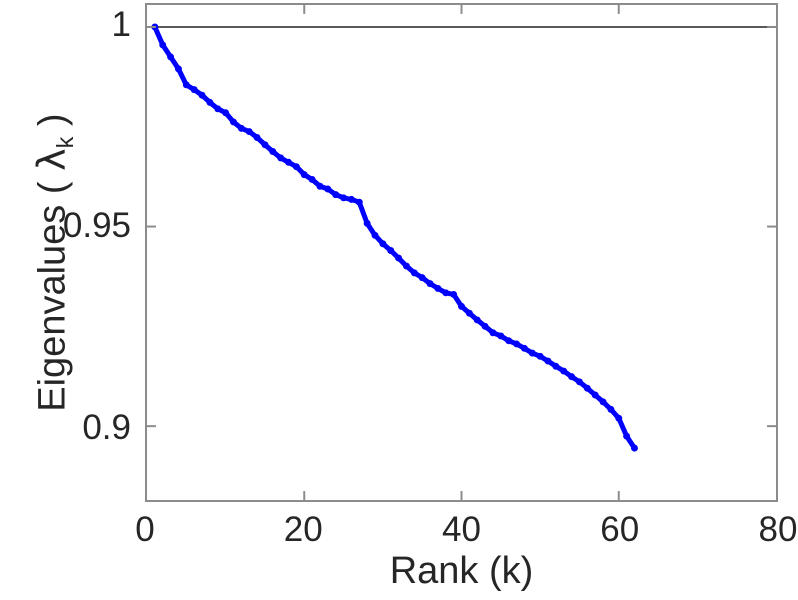 The height and width of the screenshot is (600, 798). I want to click on x-tick-label: 60, so click(620, 529).